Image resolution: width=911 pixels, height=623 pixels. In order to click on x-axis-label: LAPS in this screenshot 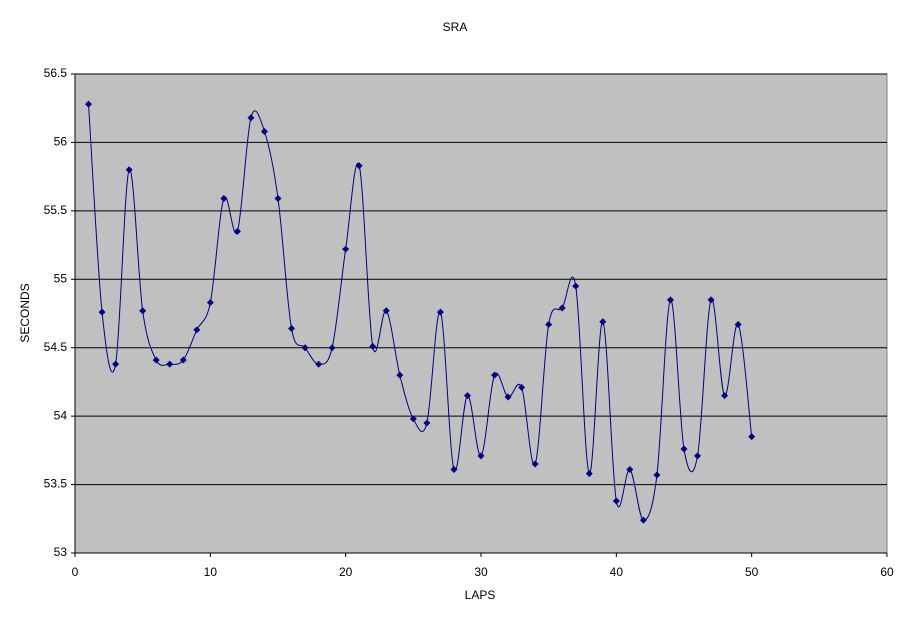, I will do `click(480, 595)`.